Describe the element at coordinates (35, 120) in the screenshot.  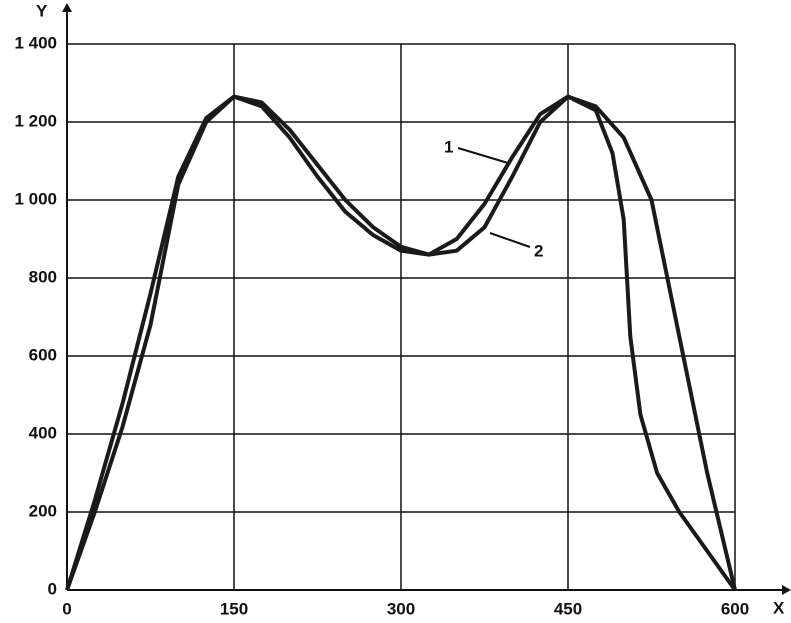
I see `y-tick-label: 1 200` at that location.